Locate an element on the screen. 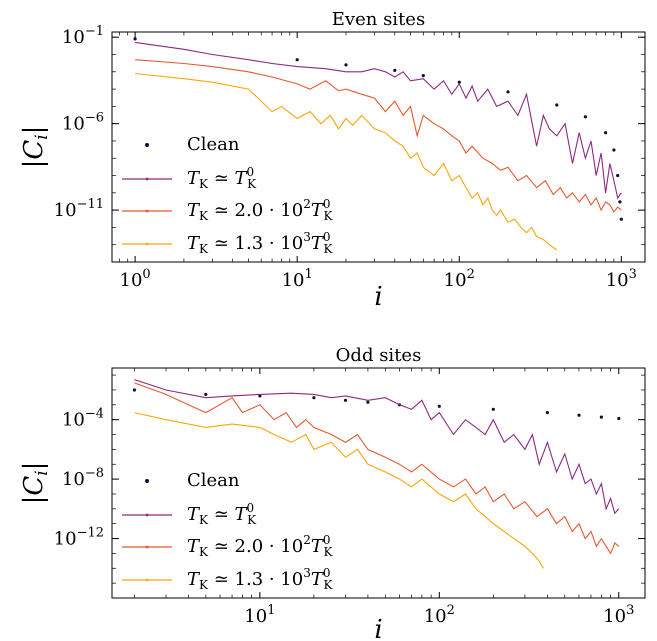 The image size is (657, 641). x-tick-label: 10⁰ is located at coordinates (135, 279).